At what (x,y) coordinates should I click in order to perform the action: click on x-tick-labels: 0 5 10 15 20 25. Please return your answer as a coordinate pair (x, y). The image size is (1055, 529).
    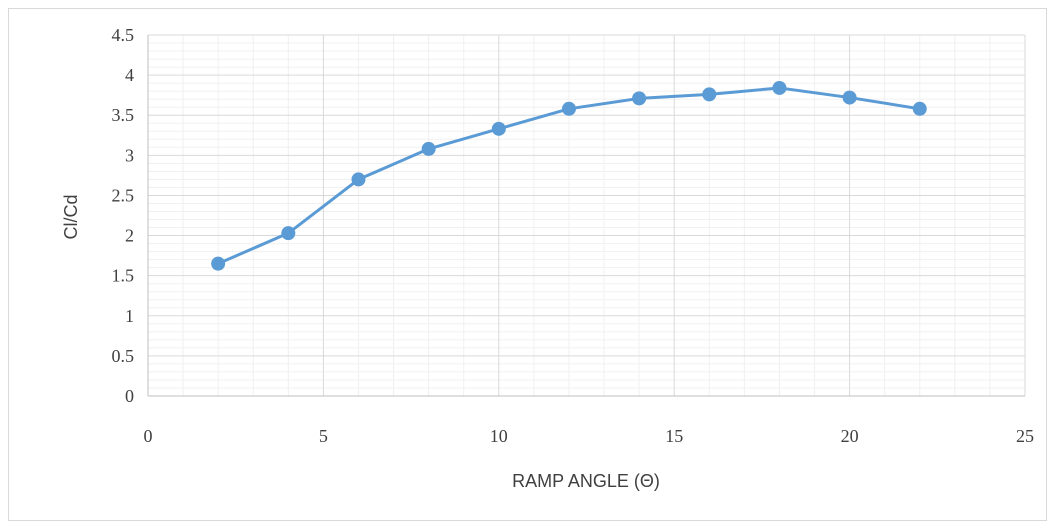
    Looking at the image, I should click on (589, 436).